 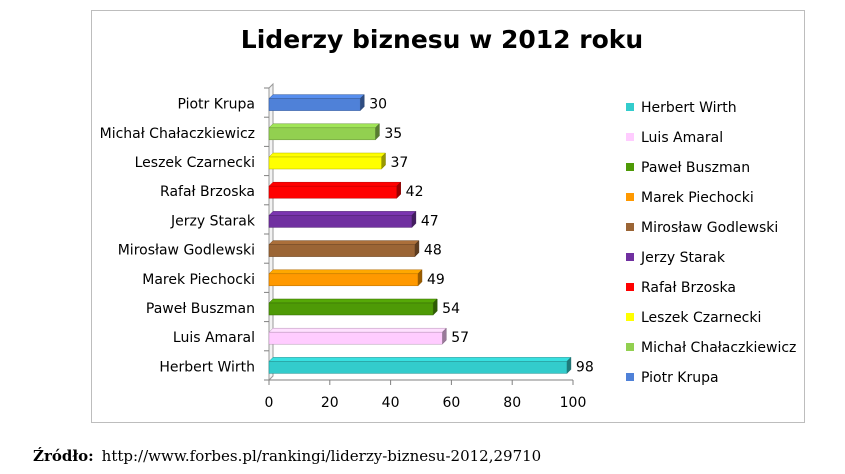 What do you see at coordinates (63, 456) in the screenshot?
I see `source-label: Źródło:` at bounding box center [63, 456].